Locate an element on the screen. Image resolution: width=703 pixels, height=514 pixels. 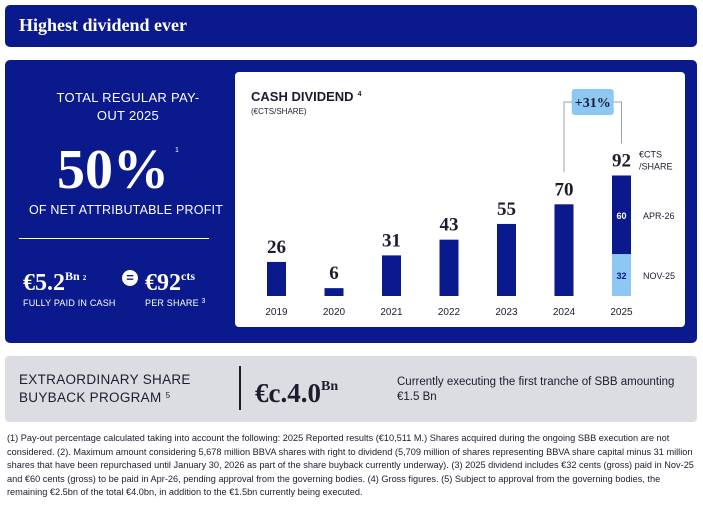
title-bar: Highest dividend ever is located at coordinates (351, 26).